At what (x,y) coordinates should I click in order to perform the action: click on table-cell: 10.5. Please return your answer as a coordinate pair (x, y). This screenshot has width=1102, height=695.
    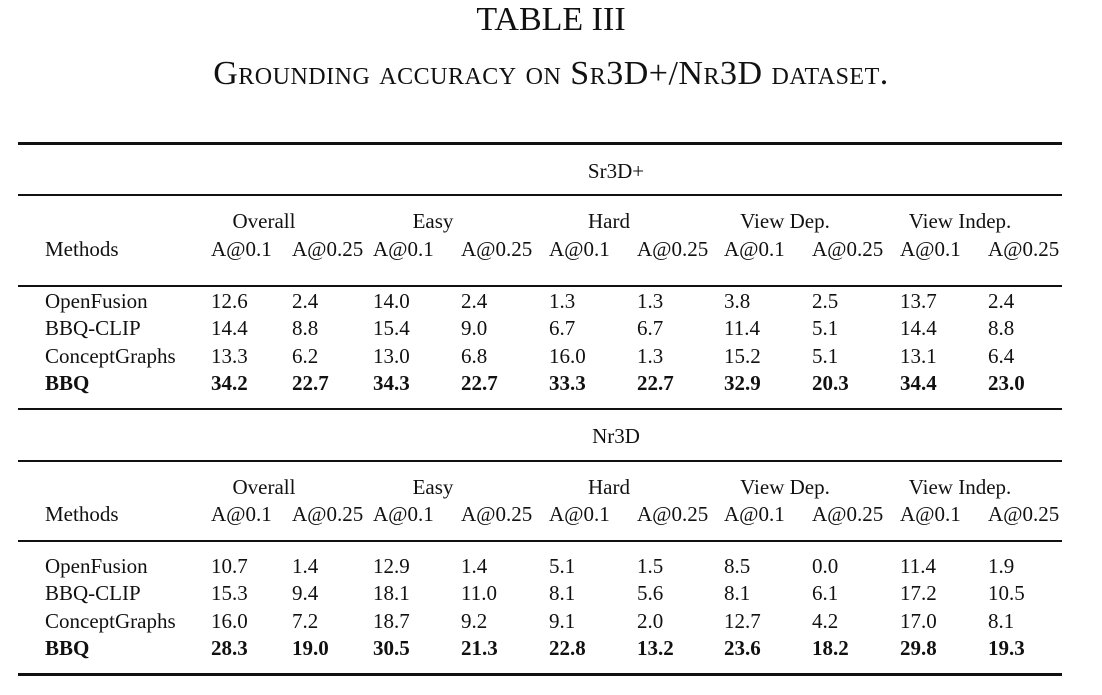
    Looking at the image, I should click on (1006, 593).